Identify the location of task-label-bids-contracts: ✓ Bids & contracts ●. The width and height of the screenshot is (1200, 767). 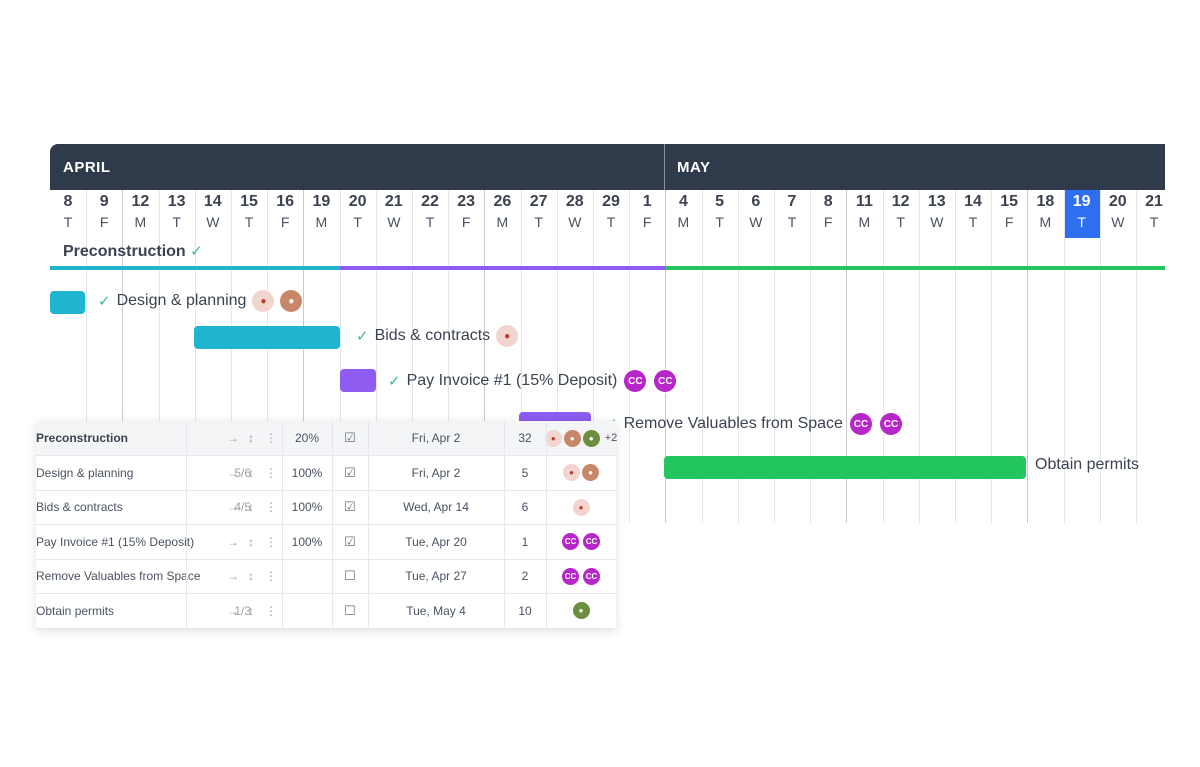
(437, 336).